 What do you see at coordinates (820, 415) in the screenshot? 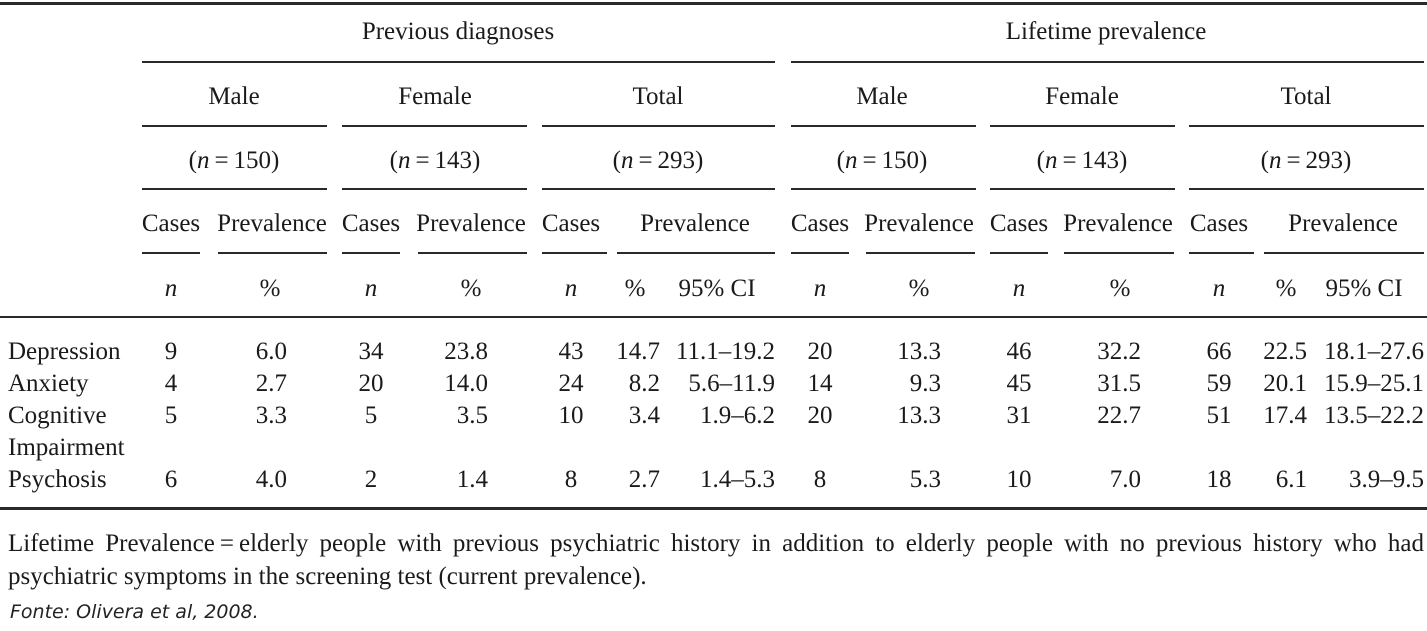
I see `table-cell: 20` at bounding box center [820, 415].